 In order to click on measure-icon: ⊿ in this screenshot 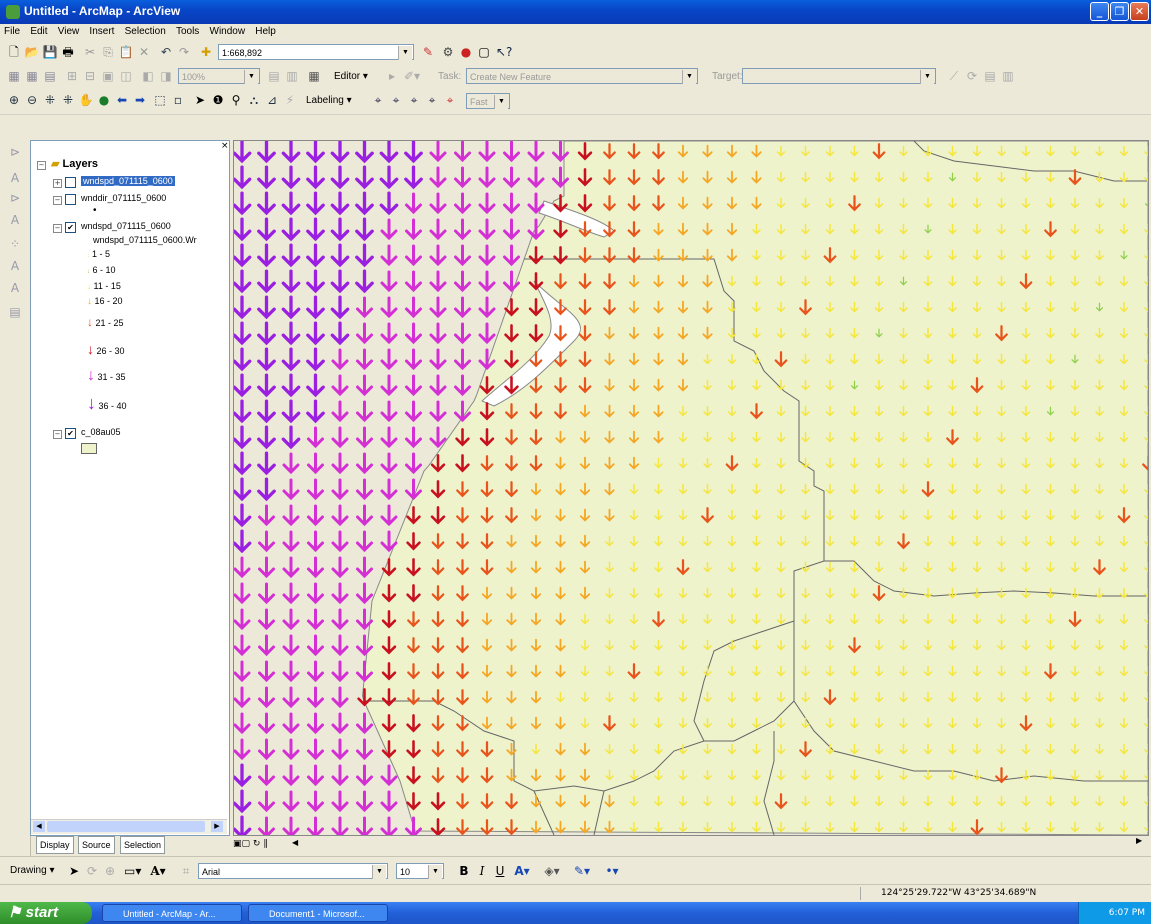, I will do `click(272, 100)`.